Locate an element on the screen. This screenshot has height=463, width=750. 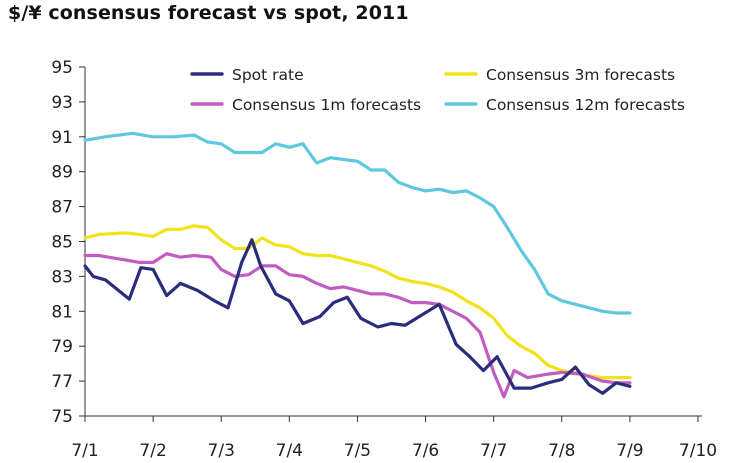
y-tick-label: 77 is located at coordinates (62, 382).